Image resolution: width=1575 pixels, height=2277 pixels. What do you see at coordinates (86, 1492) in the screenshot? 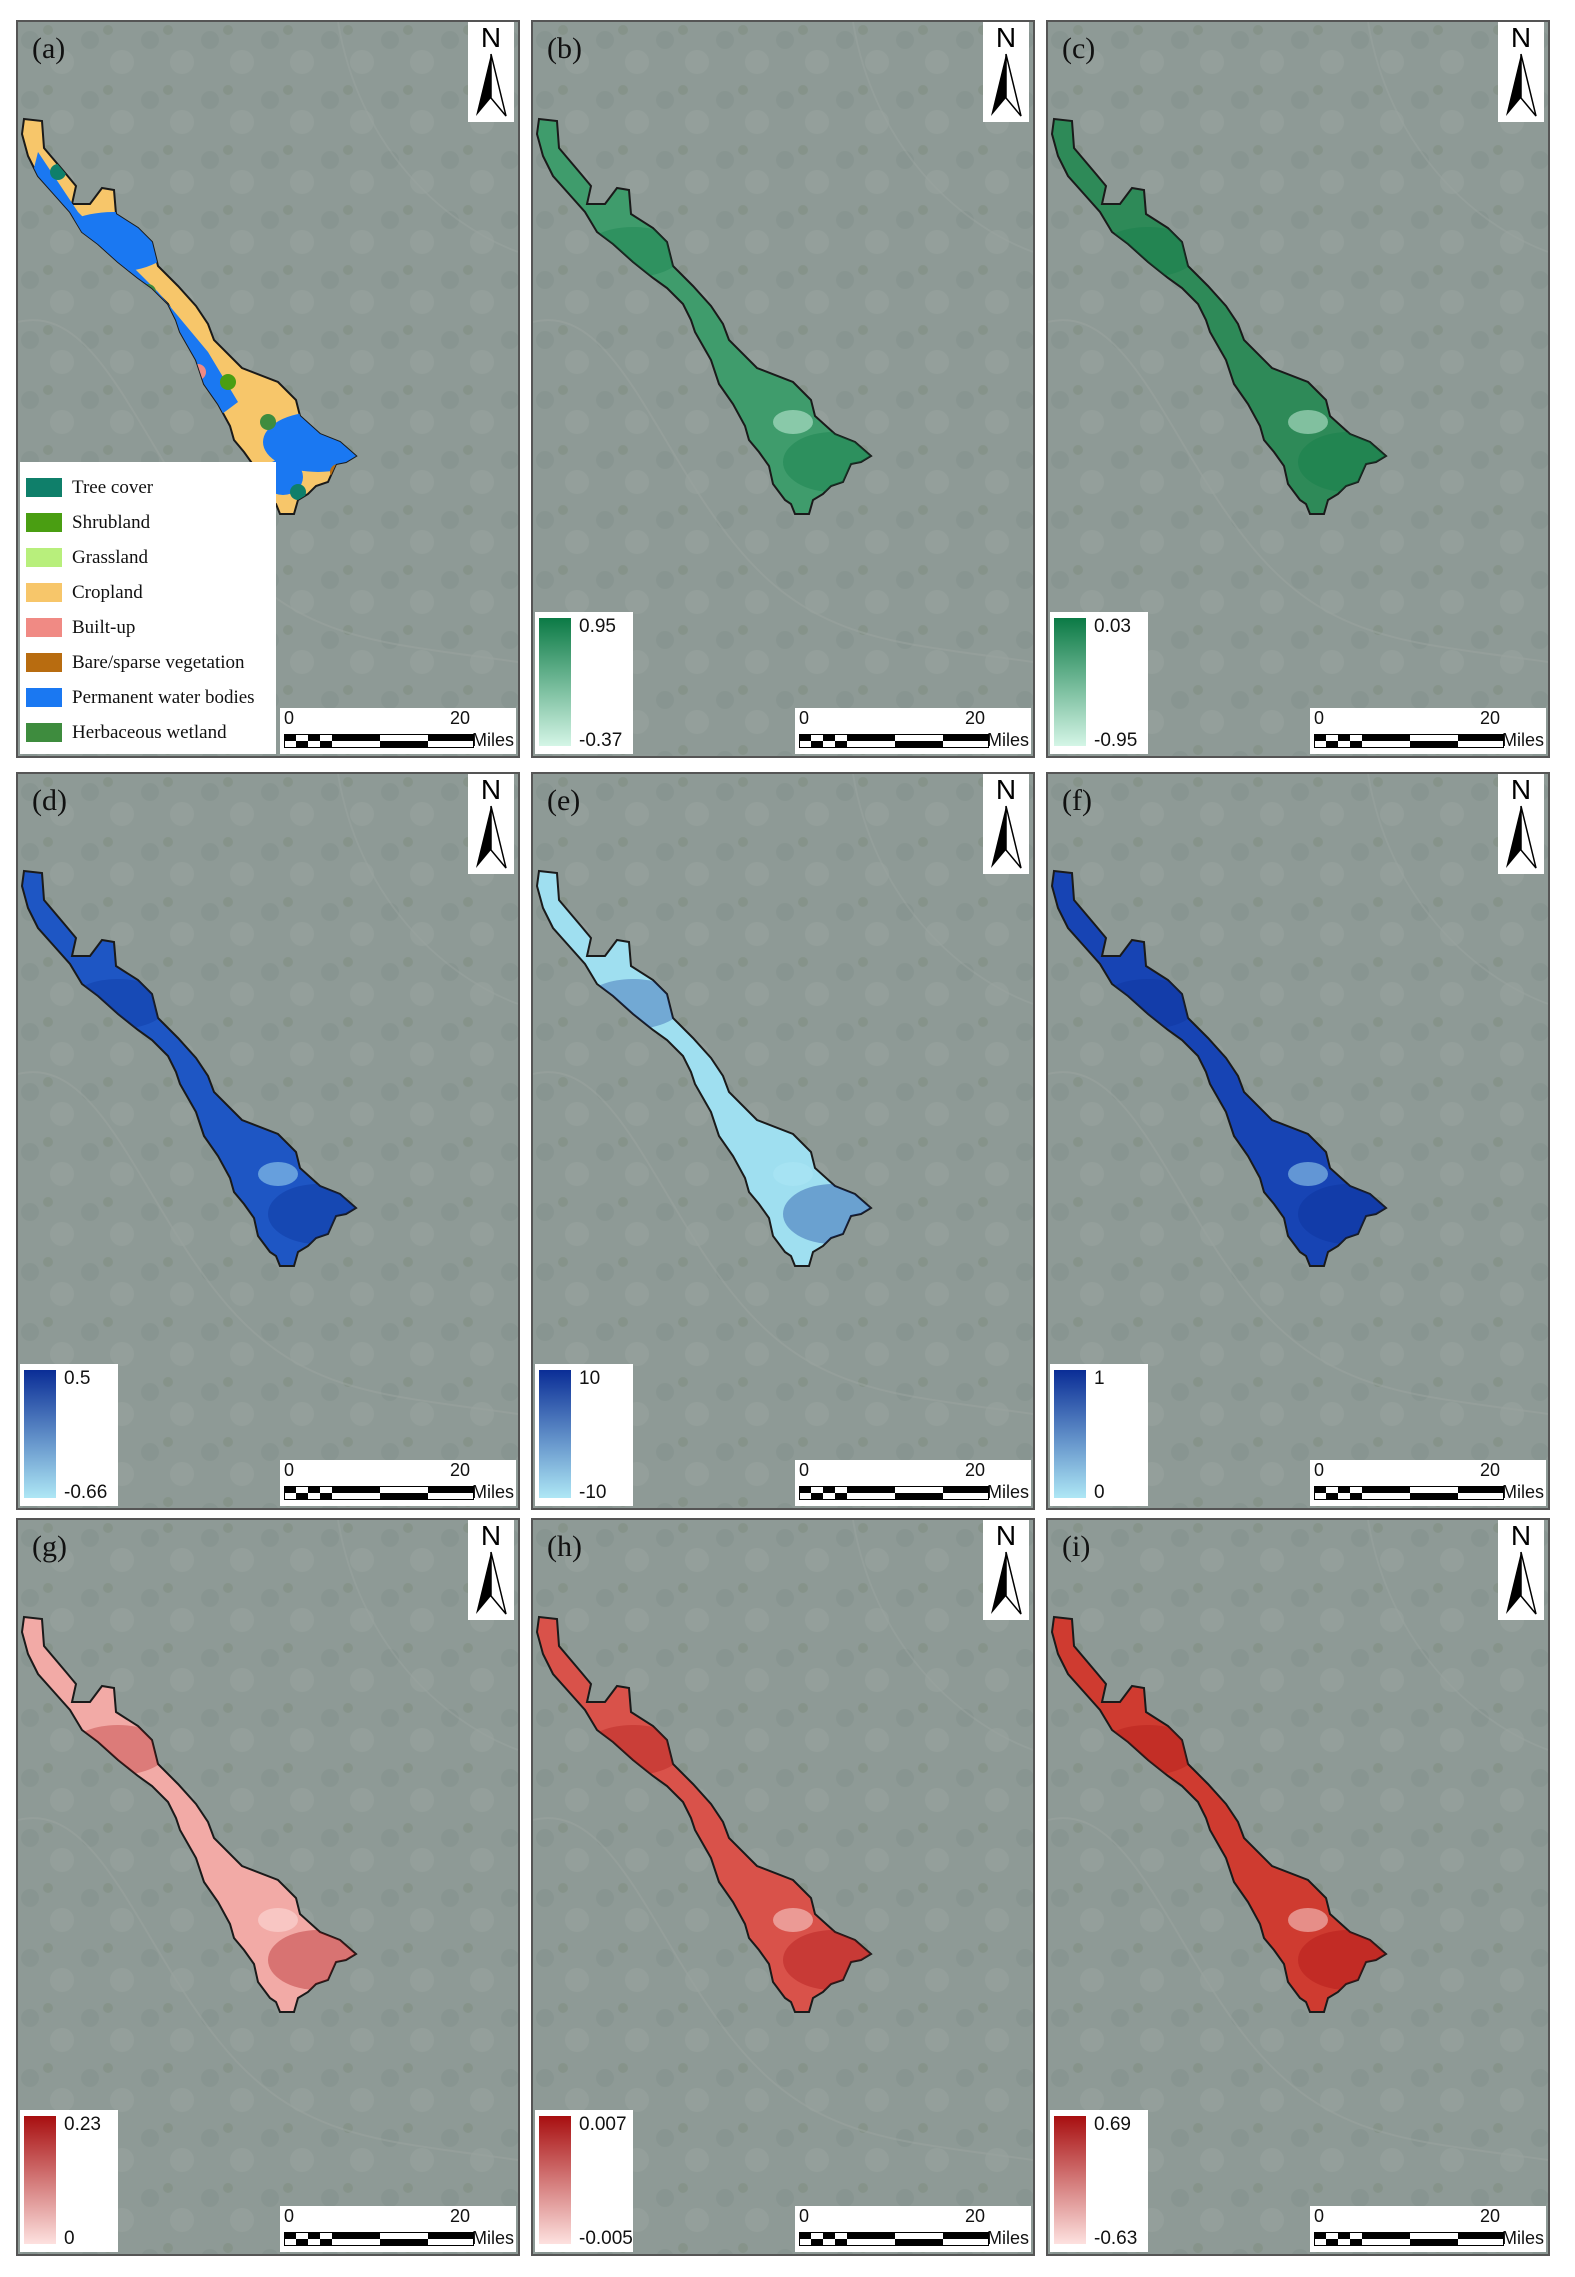
I see `ramp-min-label: -0.66` at bounding box center [86, 1492].